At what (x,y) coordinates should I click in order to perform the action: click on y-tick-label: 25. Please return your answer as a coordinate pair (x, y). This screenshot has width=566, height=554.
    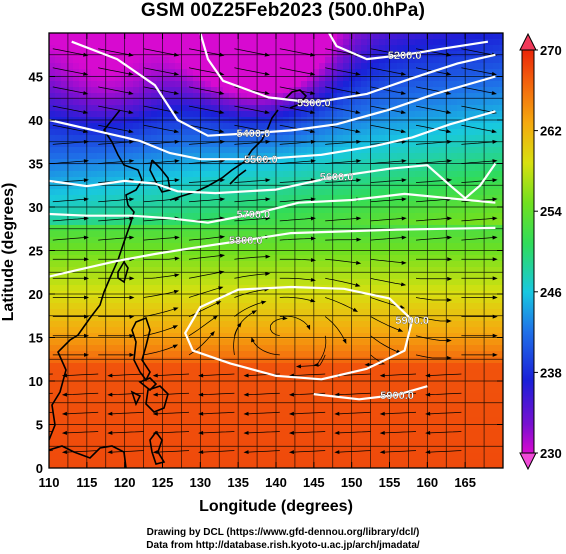
    Looking at the image, I should click on (36, 251).